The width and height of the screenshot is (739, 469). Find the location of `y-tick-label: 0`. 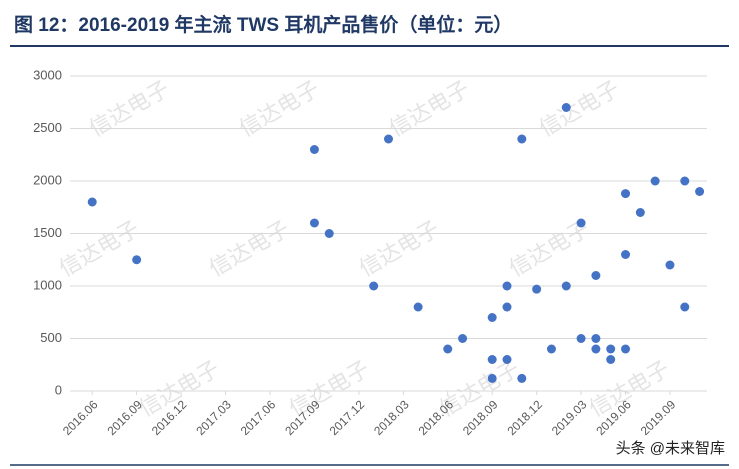

y-tick-label: 0 is located at coordinates (58, 389).